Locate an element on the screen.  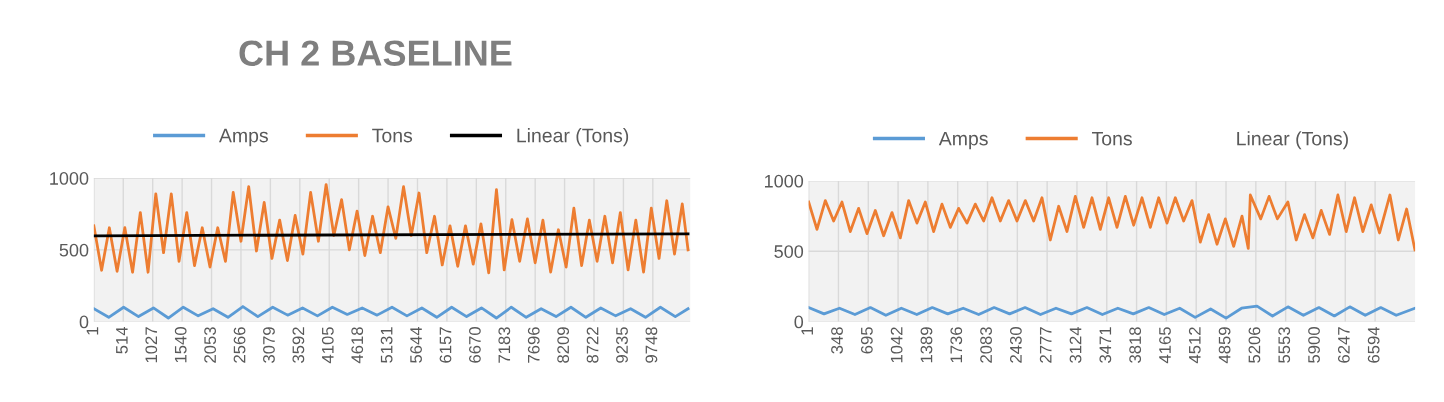
x-tick-label: 348 is located at coordinates (837, 340).